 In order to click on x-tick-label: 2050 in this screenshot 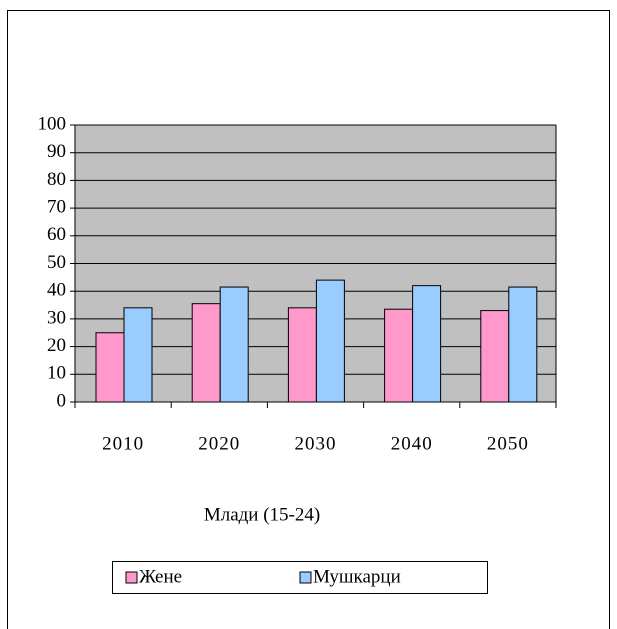, I will do `click(508, 443)`.